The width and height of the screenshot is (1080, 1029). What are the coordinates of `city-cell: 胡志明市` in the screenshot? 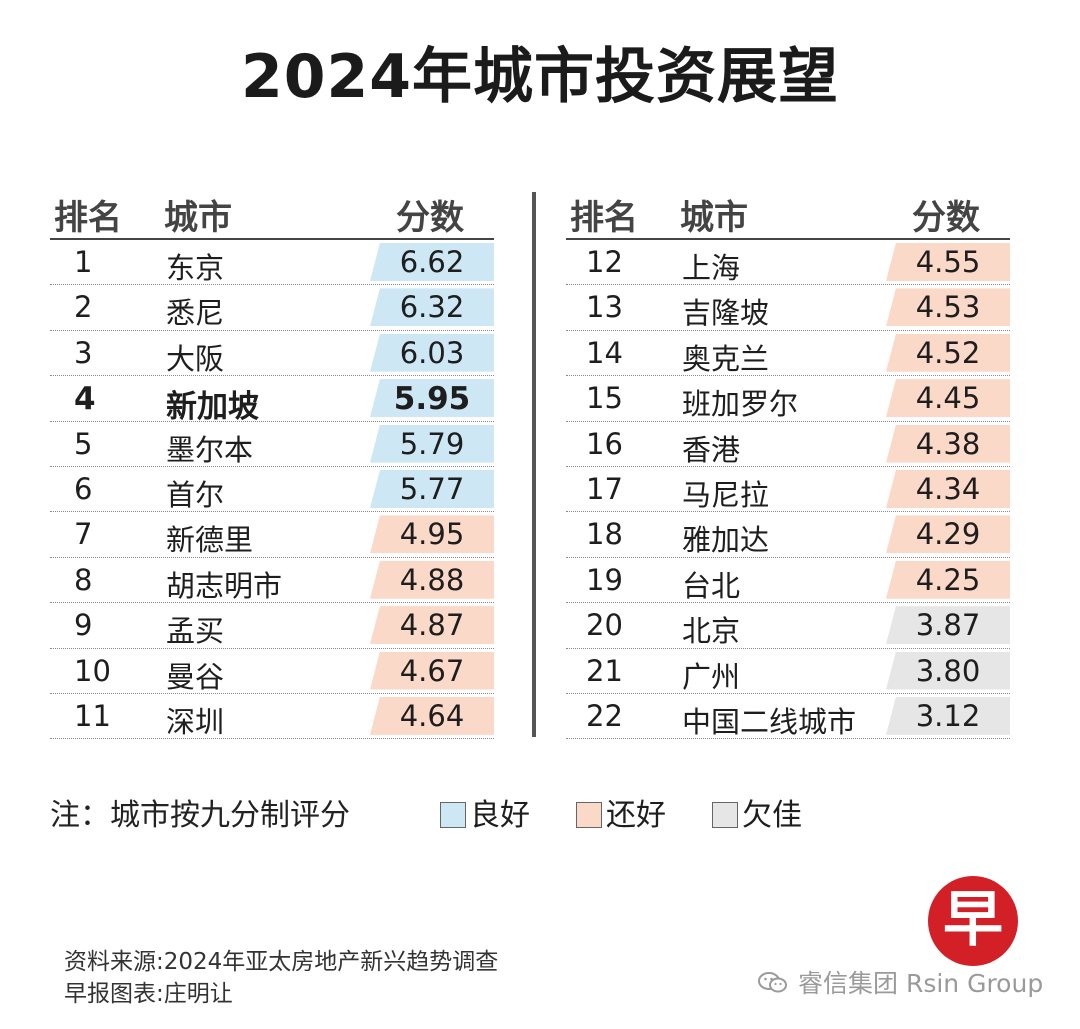 It's located at (224, 585).